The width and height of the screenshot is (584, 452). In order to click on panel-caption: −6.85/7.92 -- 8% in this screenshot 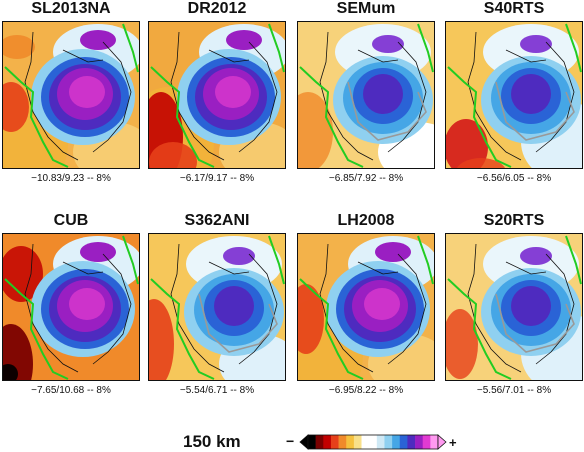, I will do `click(366, 178)`.